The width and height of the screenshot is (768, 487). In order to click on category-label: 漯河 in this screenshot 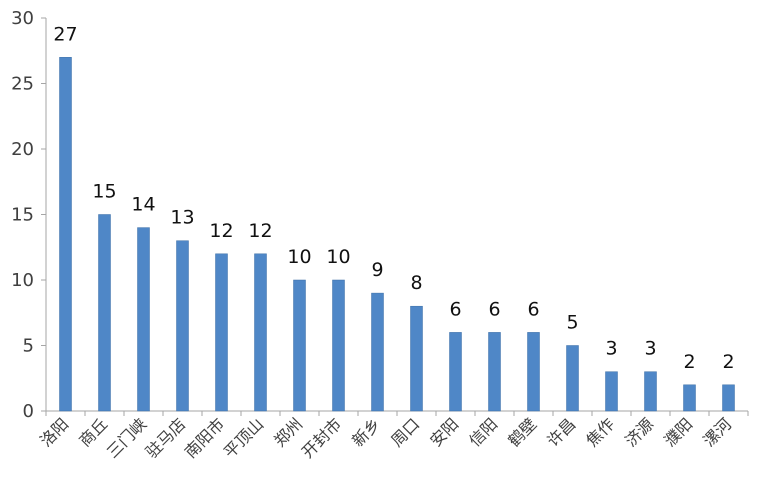, I will do `click(717, 432)`.